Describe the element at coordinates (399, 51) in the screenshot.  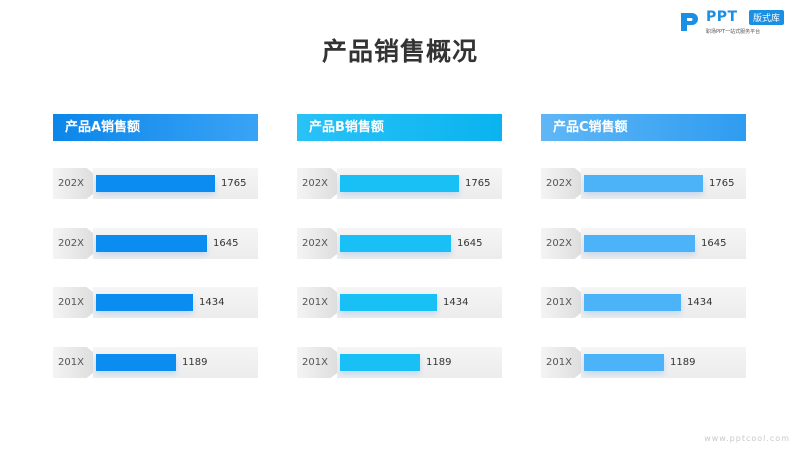
I see `page-title: 产品销售概况` at that location.